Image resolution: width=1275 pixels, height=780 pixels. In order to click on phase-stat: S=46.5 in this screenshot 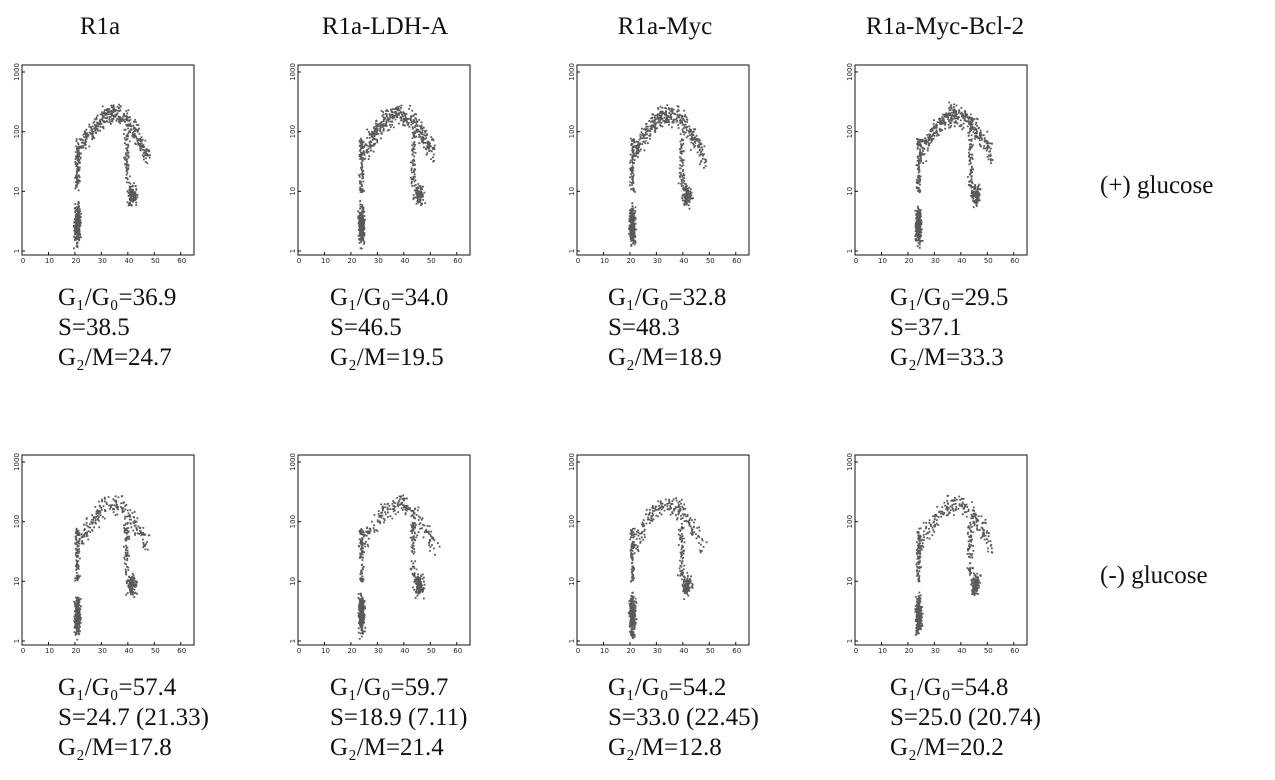, I will do `click(366, 327)`.